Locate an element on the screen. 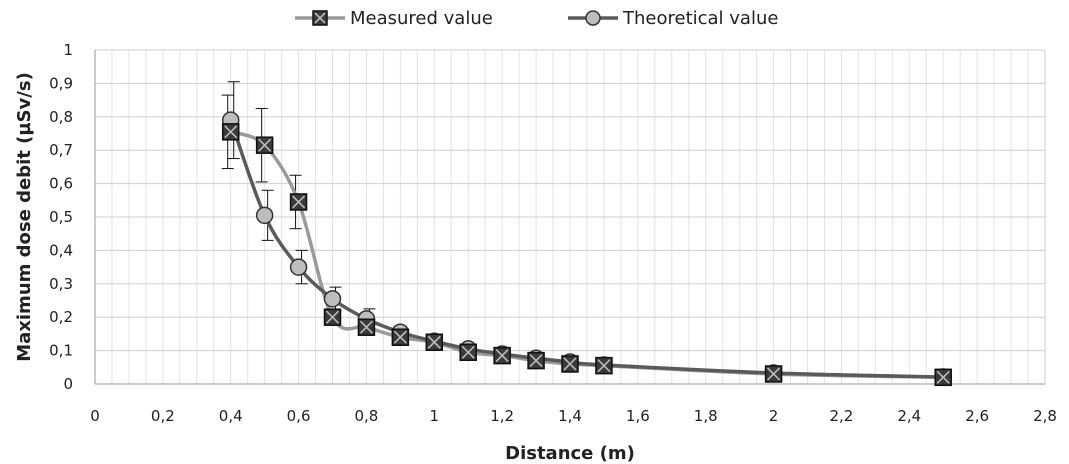  legend-symbol-measured is located at coordinates (320, 18).